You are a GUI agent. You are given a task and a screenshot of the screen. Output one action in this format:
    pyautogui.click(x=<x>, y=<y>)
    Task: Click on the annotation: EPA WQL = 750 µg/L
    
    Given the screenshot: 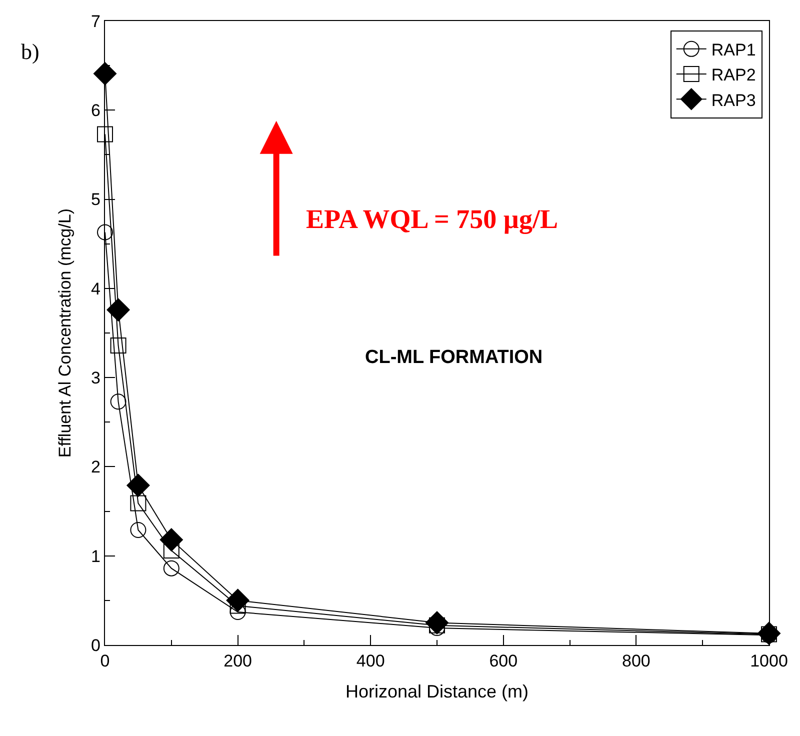 What is the action you would take?
    pyautogui.click(x=432, y=219)
    